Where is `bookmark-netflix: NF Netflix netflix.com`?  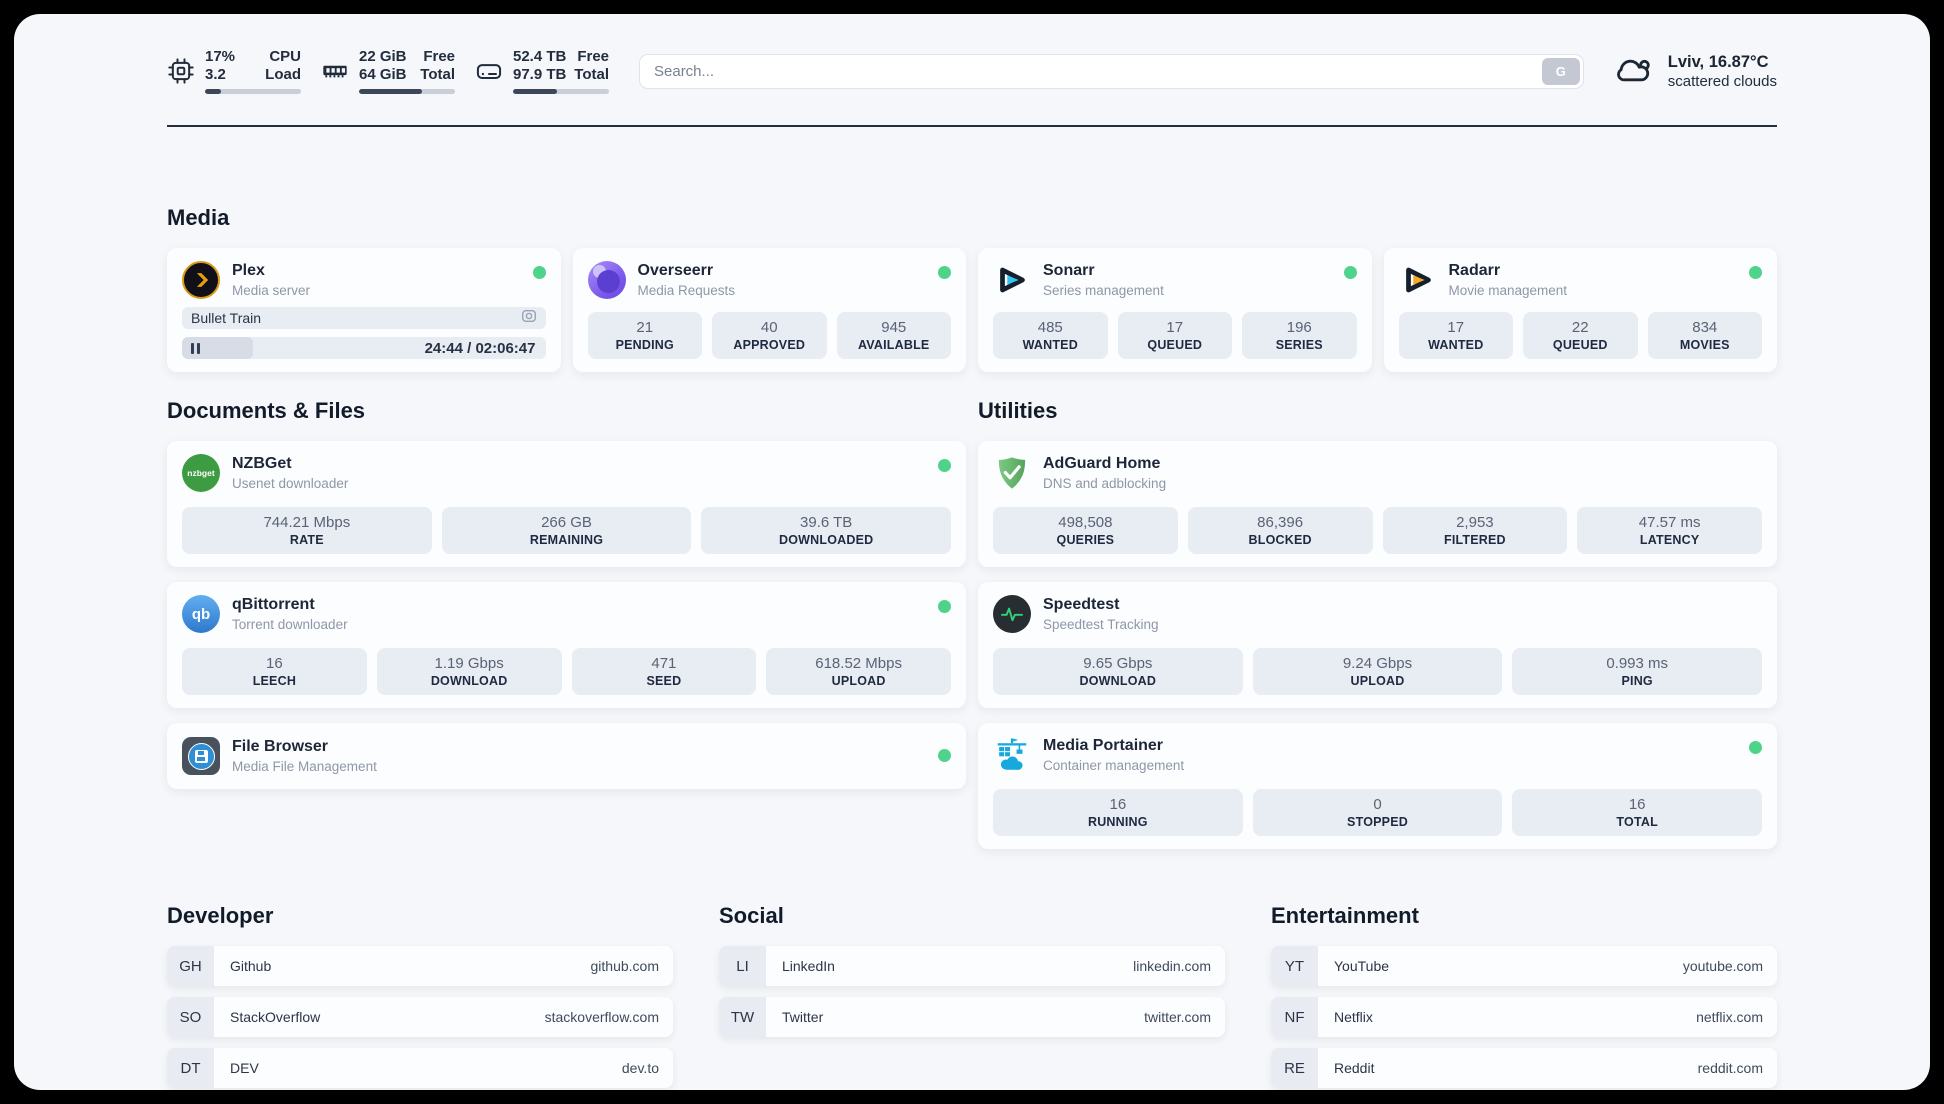 bookmark-netflix: NF Netflix netflix.com is located at coordinates (1524, 1017).